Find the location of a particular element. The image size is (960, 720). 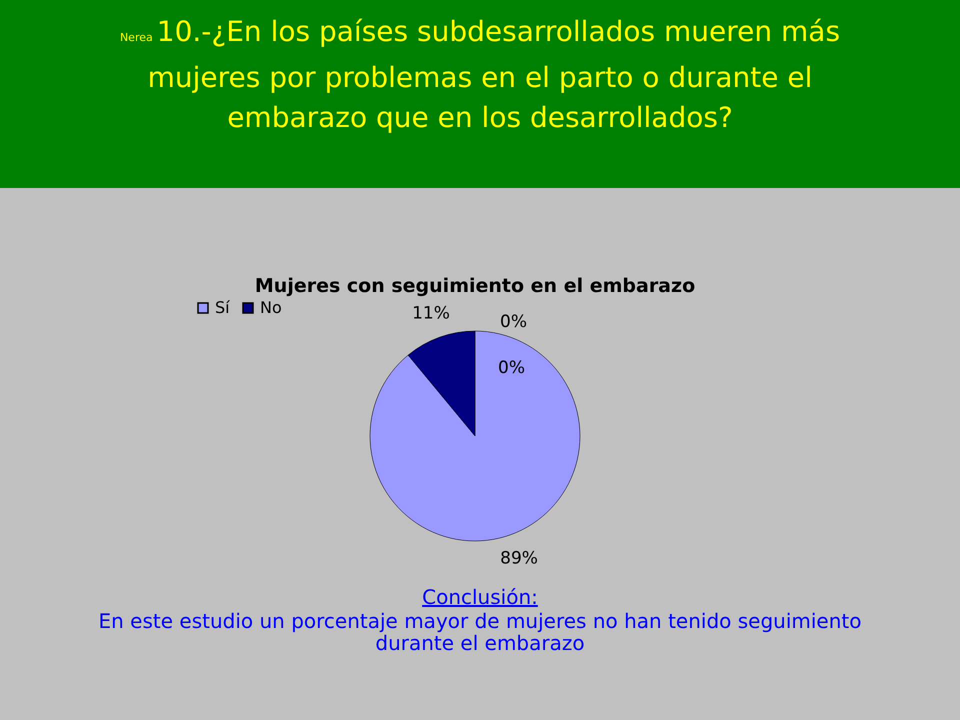

chart-title: Mujeres con seguimiento en el embarazo is located at coordinates (475, 286).